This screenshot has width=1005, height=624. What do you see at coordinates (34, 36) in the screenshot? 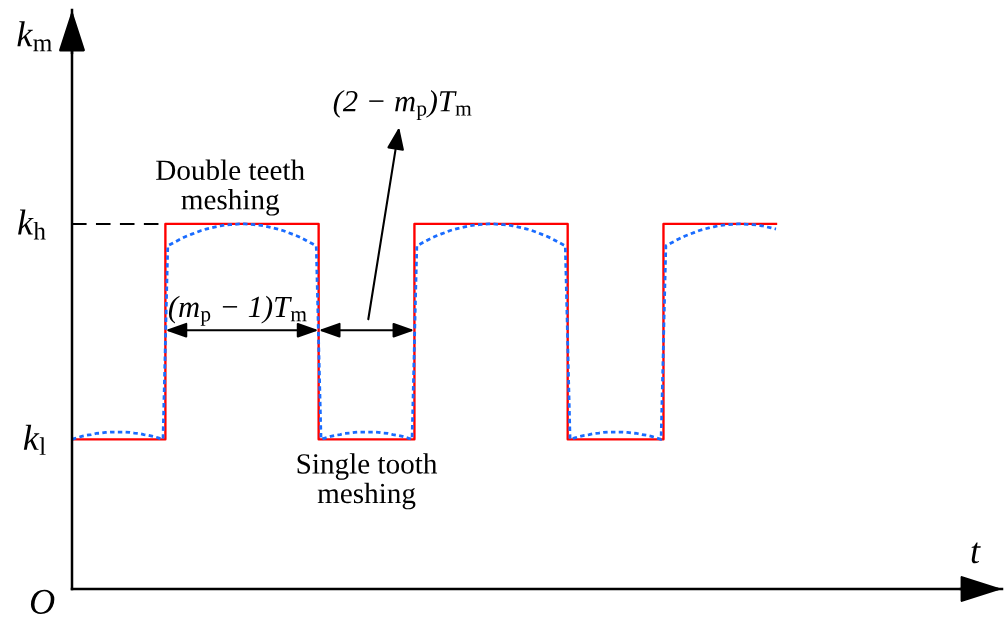
I see `y-axis-title: k$_{m}$` at bounding box center [34, 36].